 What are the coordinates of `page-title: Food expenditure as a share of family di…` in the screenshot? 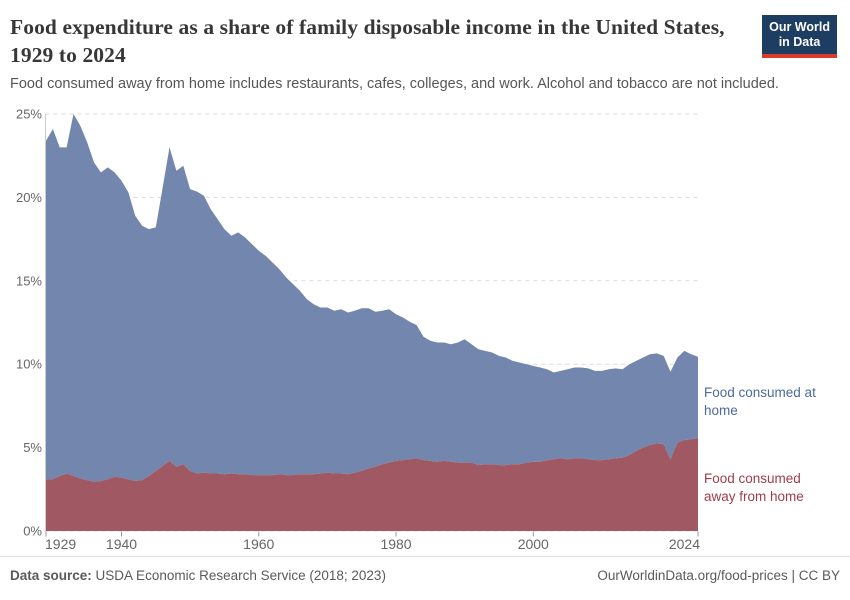 It's located at (367, 41).